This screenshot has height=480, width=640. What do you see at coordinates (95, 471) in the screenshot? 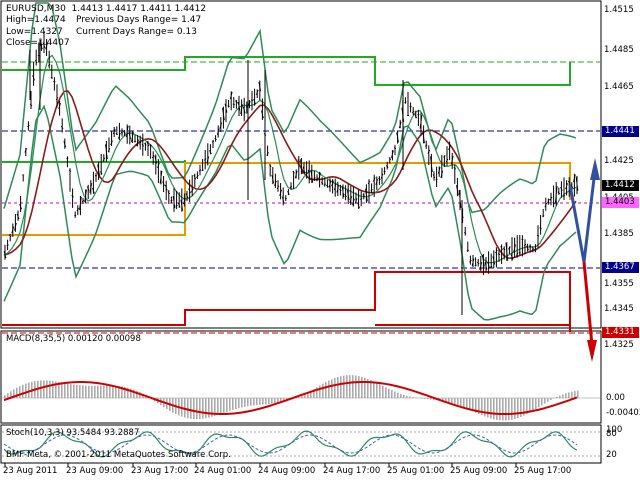
I see `time-label: 23 Aug 09:00` at bounding box center [95, 471].